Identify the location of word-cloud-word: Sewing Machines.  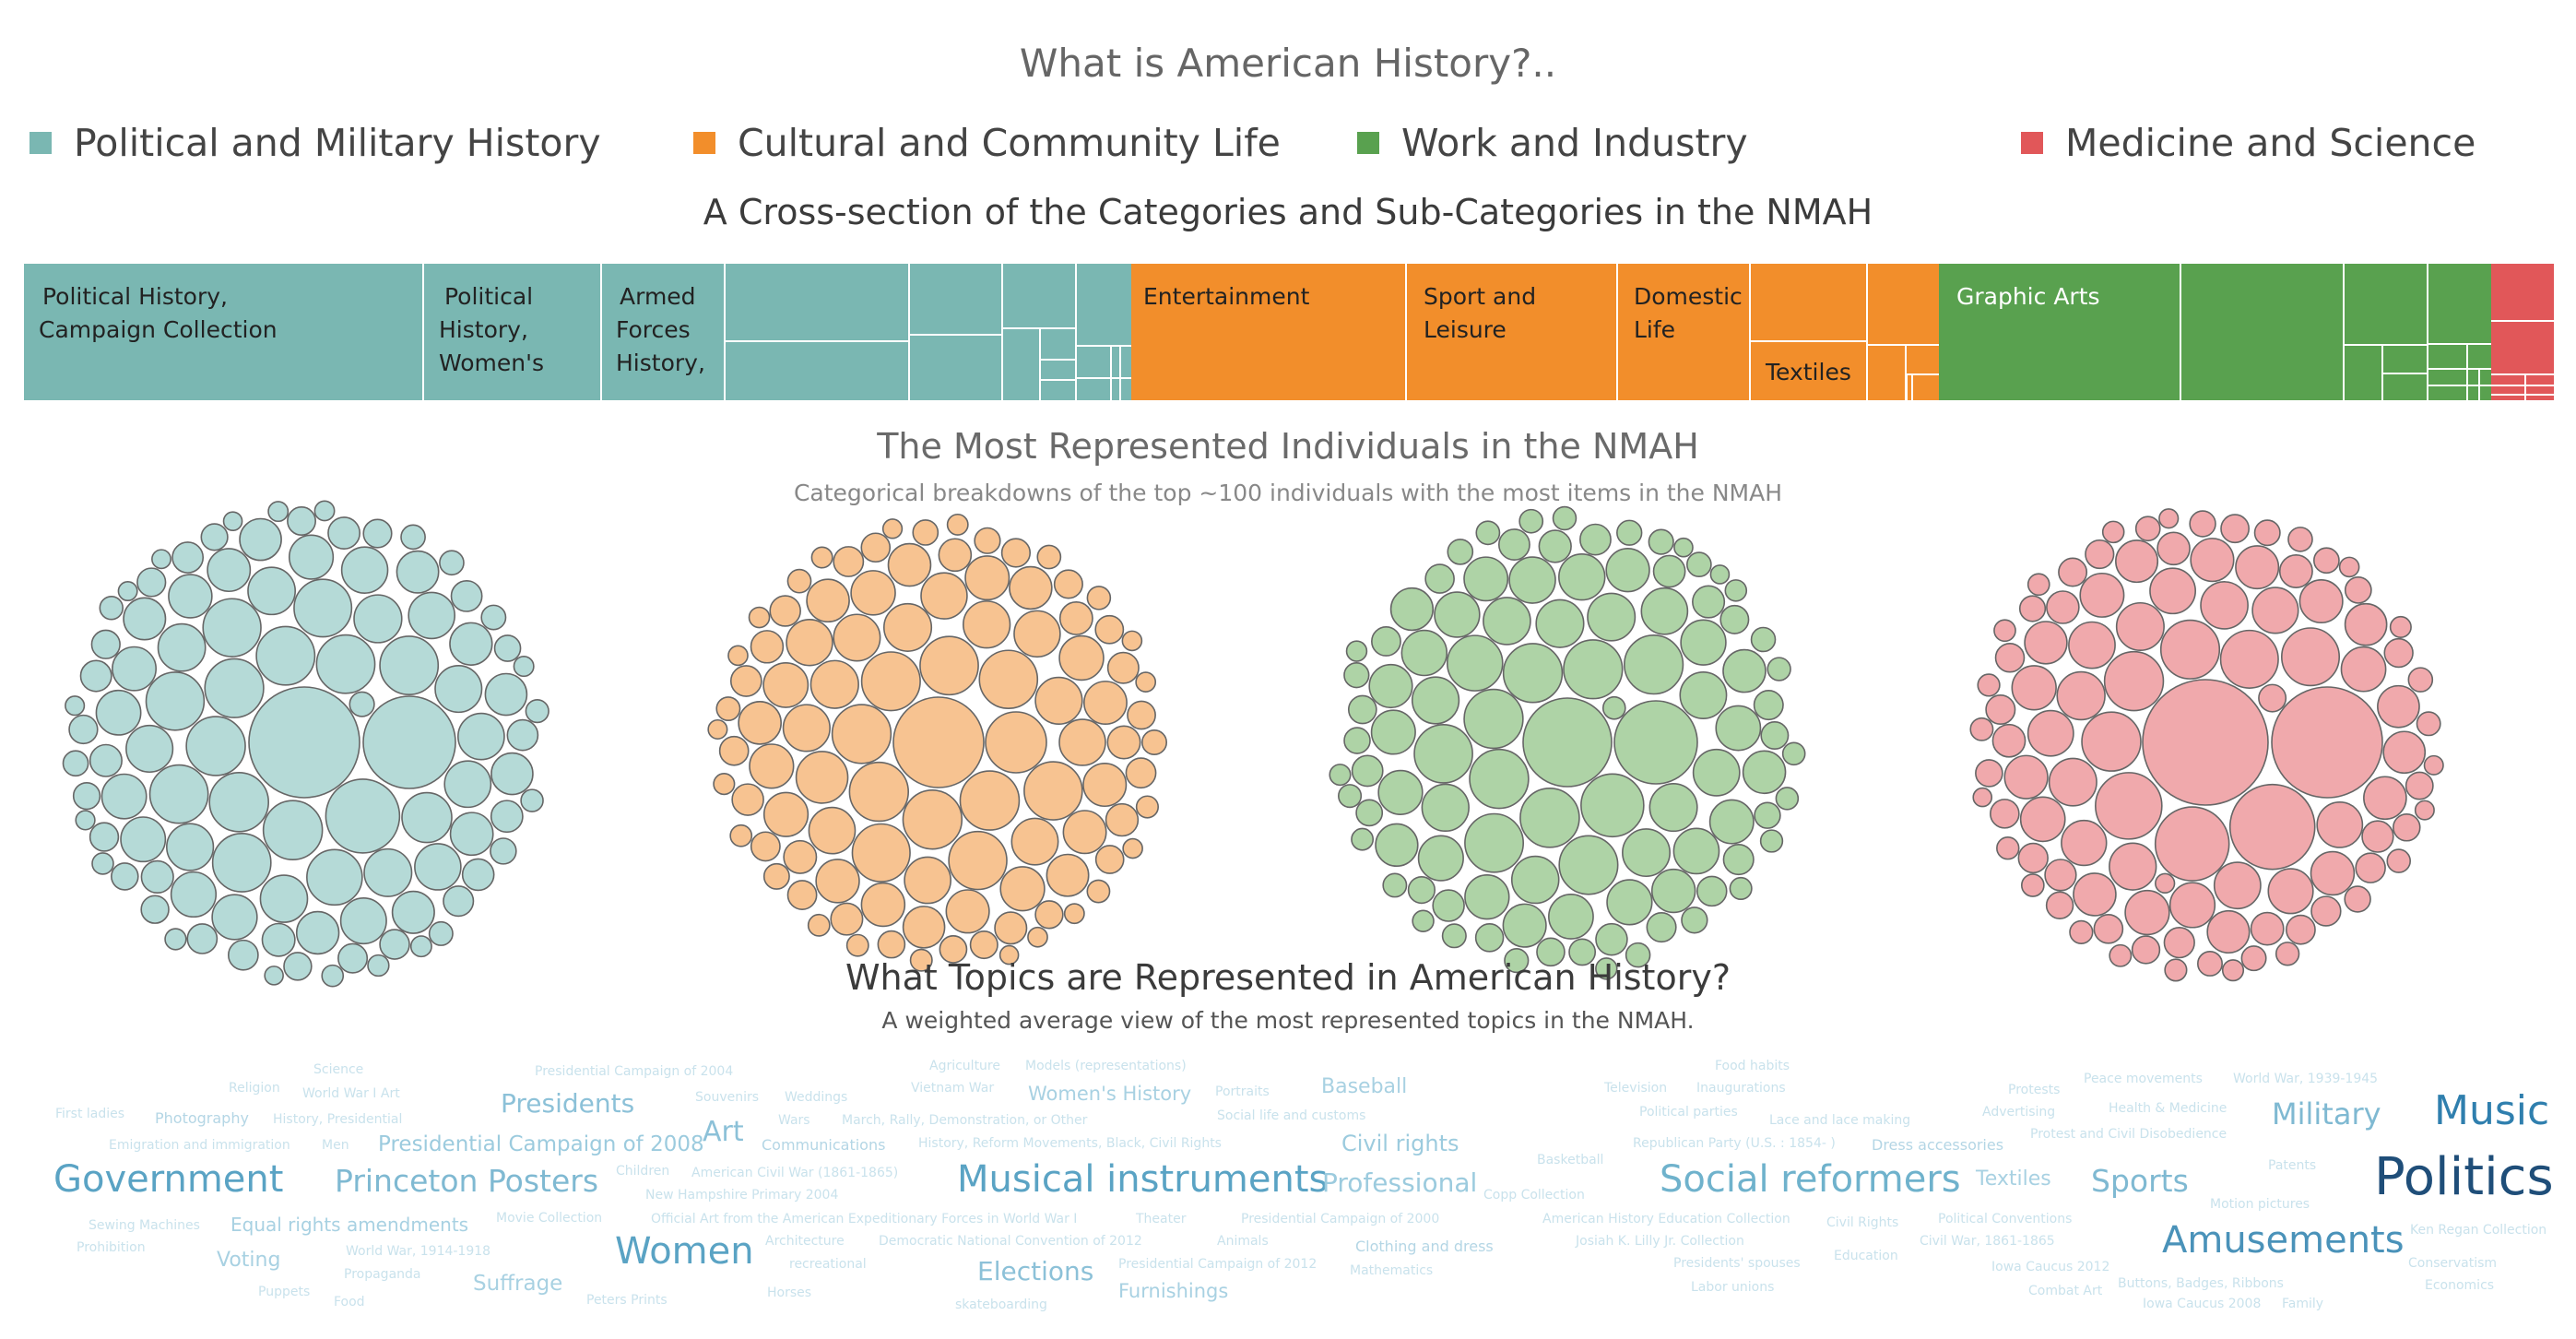
(144, 1225).